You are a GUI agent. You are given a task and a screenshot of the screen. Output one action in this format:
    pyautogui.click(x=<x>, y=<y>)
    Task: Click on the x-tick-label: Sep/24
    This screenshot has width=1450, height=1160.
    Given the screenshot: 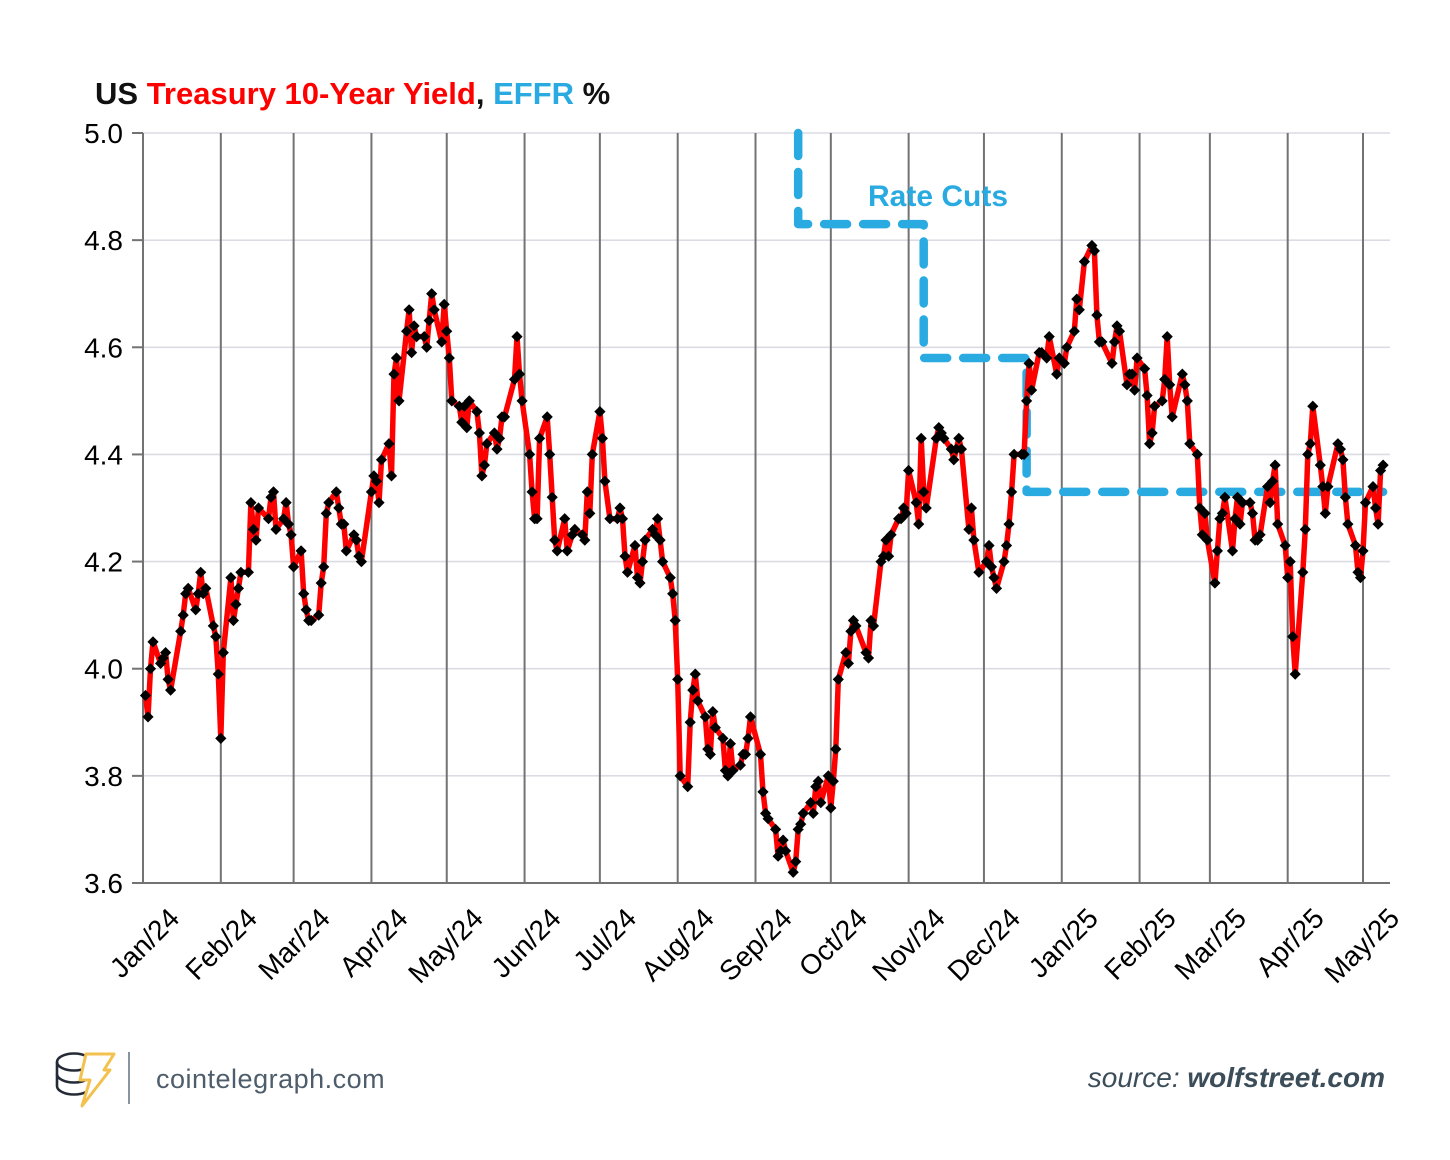 What is the action you would take?
    pyautogui.click(x=755, y=944)
    